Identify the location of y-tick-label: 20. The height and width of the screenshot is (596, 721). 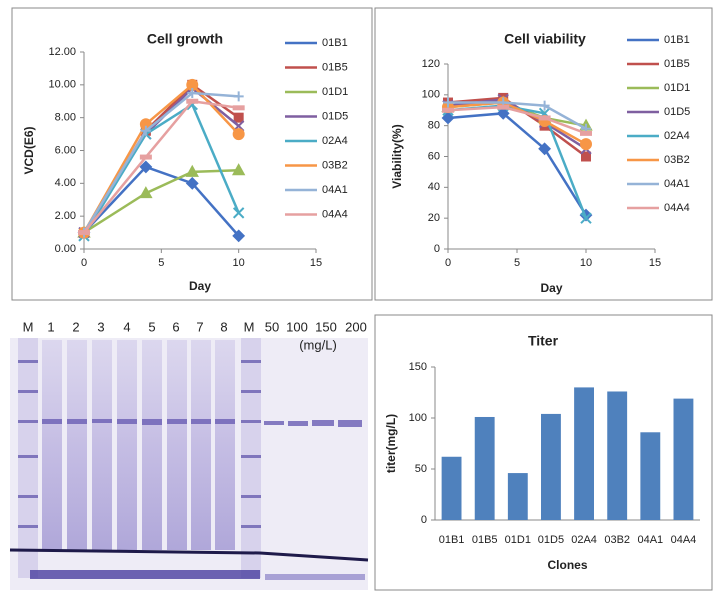
(434, 218).